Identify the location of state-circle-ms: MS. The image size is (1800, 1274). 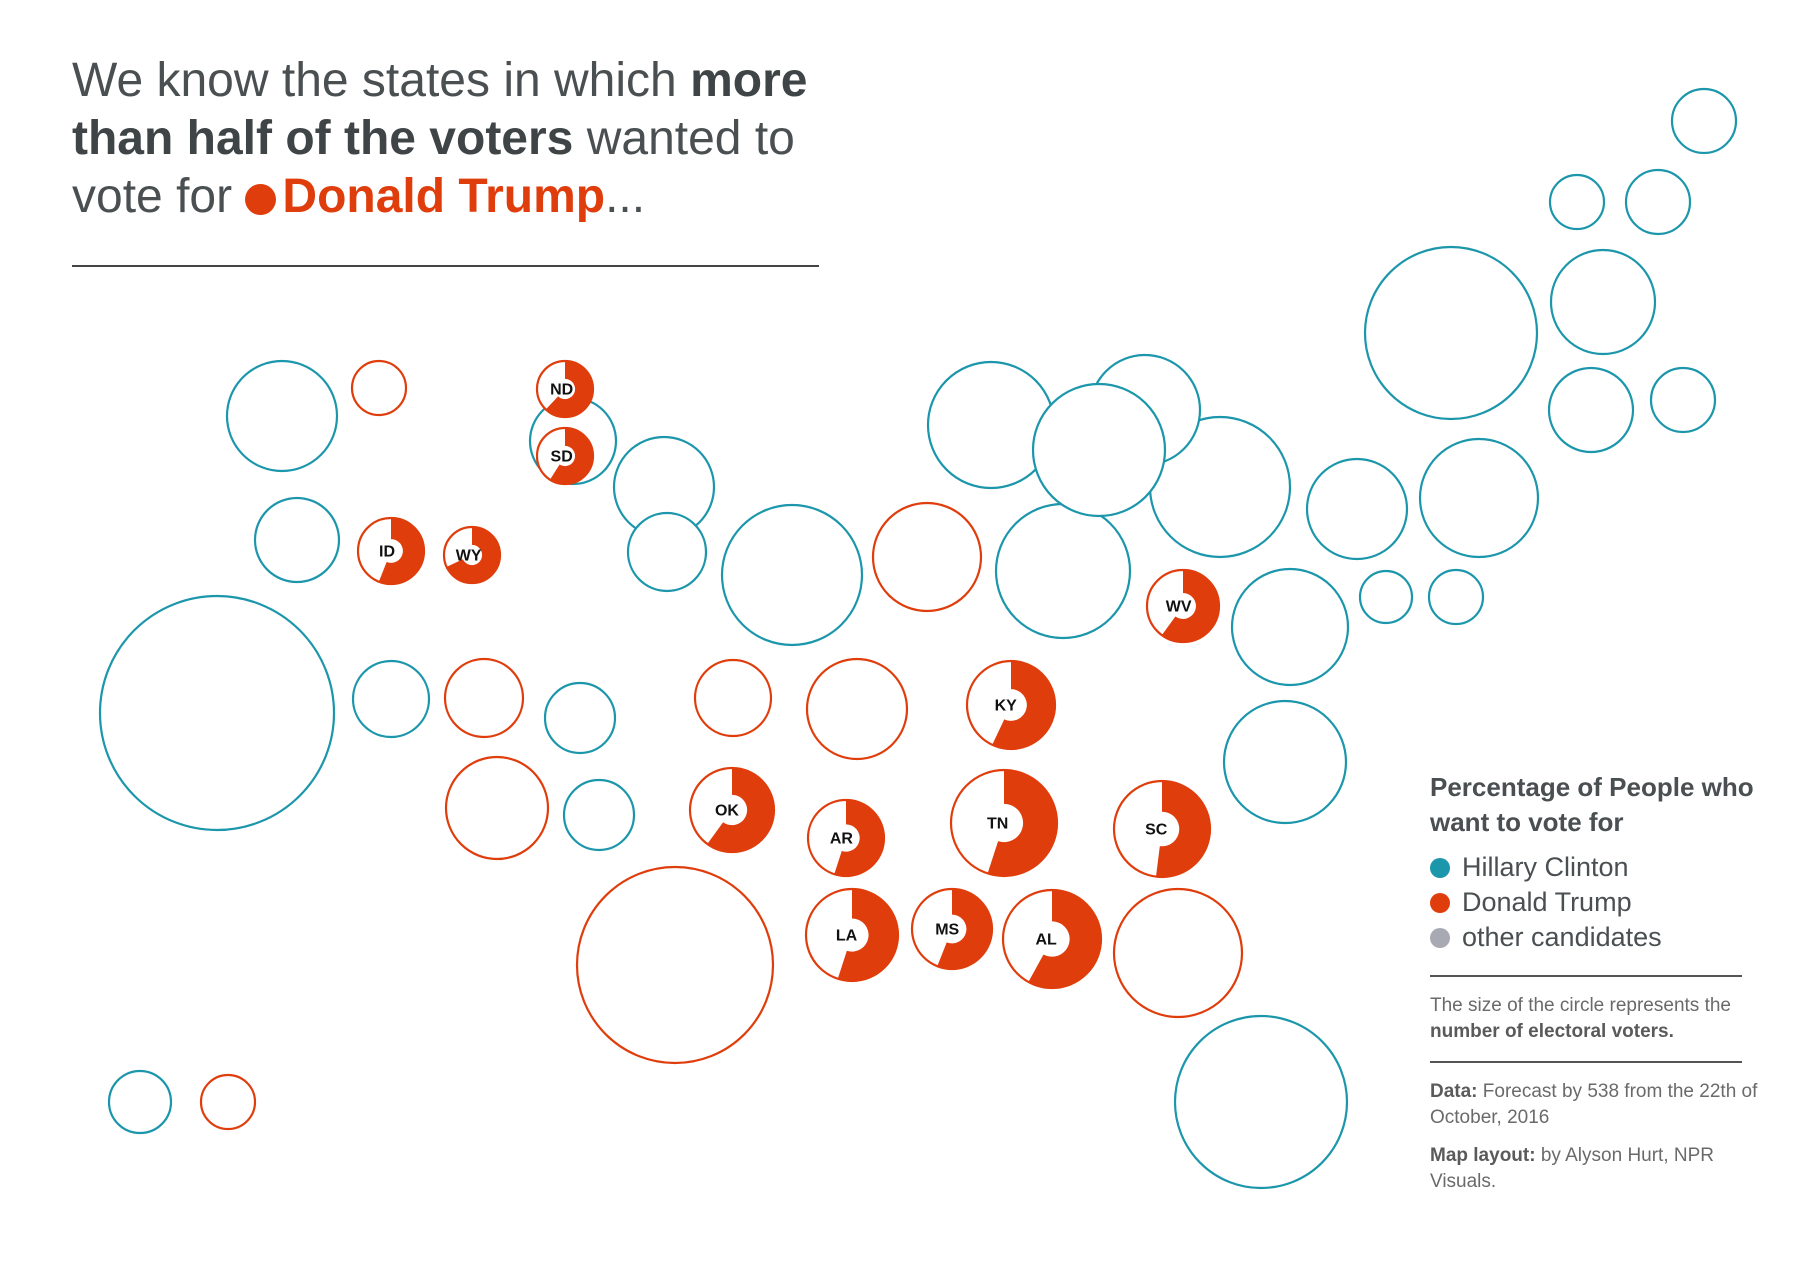
(952, 929).